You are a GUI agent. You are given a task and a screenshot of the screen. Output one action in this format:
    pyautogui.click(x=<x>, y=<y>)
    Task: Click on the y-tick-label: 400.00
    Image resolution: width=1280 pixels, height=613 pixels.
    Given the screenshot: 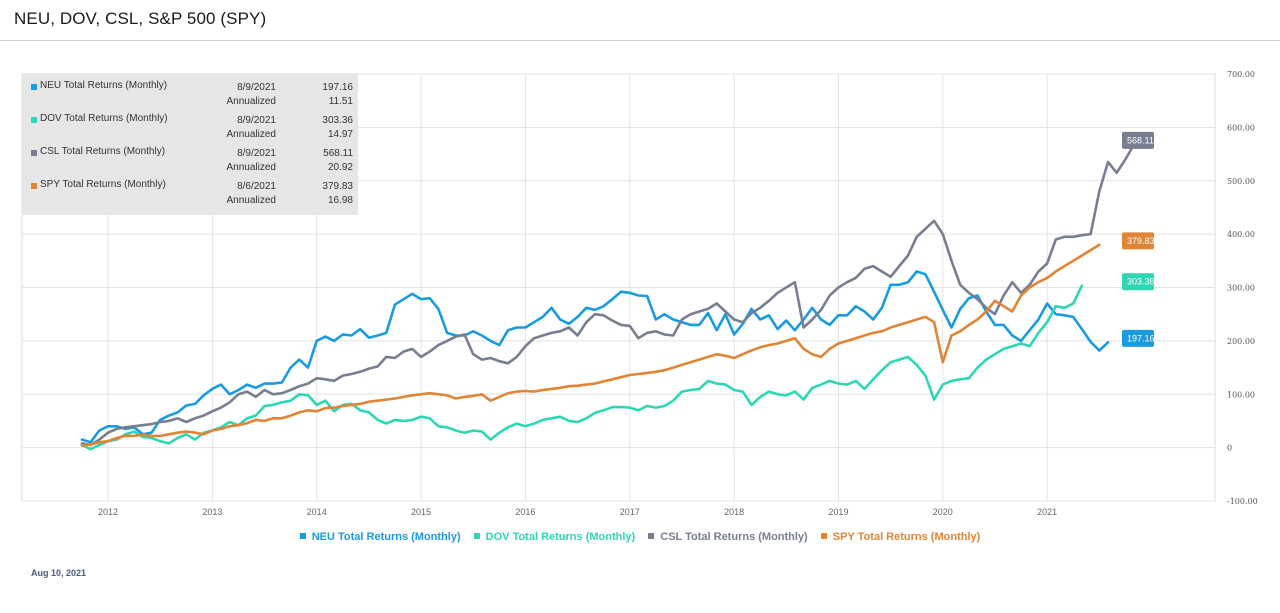 What is the action you would take?
    pyautogui.click(x=1241, y=234)
    